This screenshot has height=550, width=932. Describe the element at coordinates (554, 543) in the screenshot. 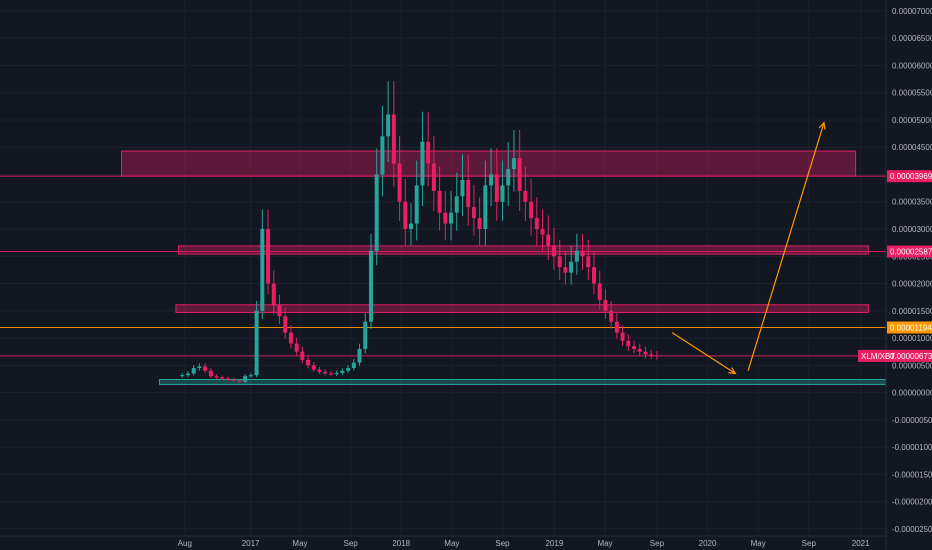

I see `x-tick-label: 2019` at that location.